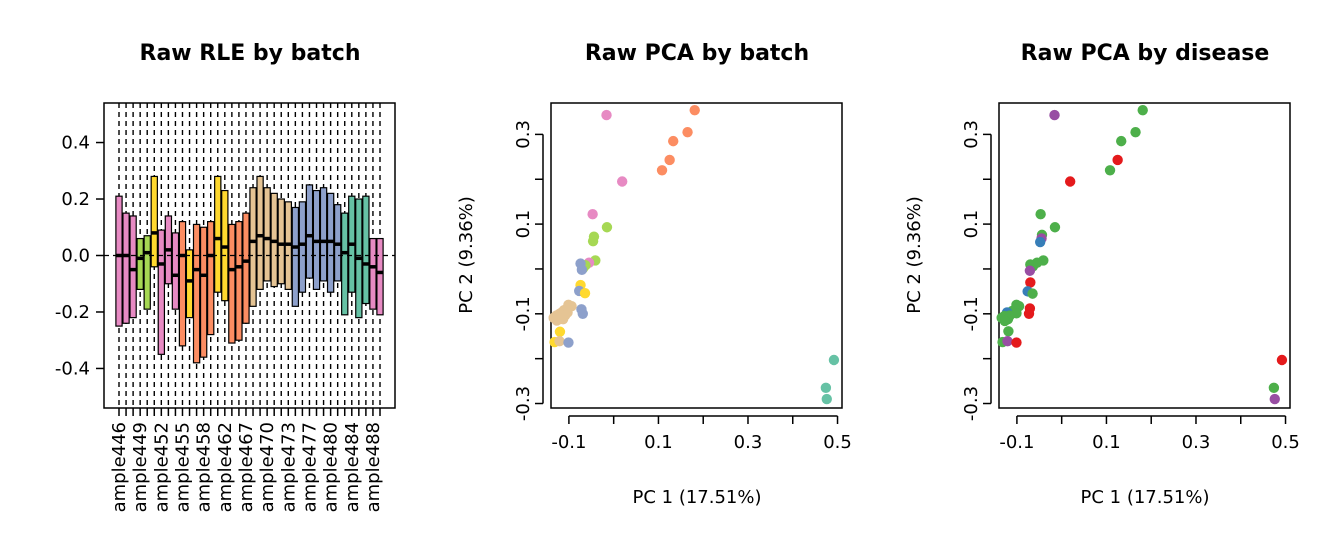 This screenshot has height=537, width=1344. What do you see at coordinates (352, 467) in the screenshot?
I see `rle-xtick-label: ample484` at bounding box center [352, 467].